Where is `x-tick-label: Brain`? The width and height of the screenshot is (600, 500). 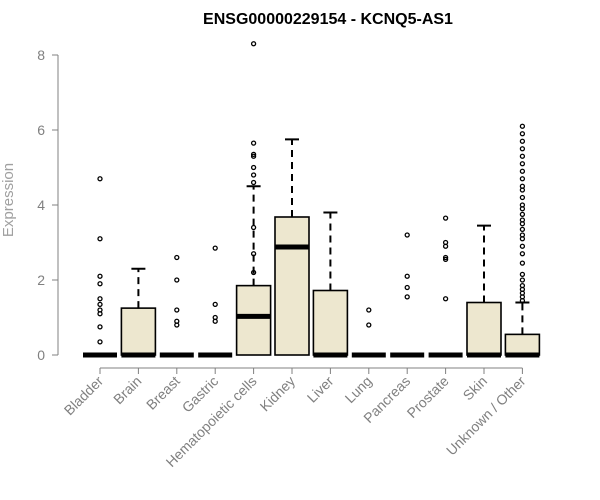 x-tick-label: Brain is located at coordinates (127, 390).